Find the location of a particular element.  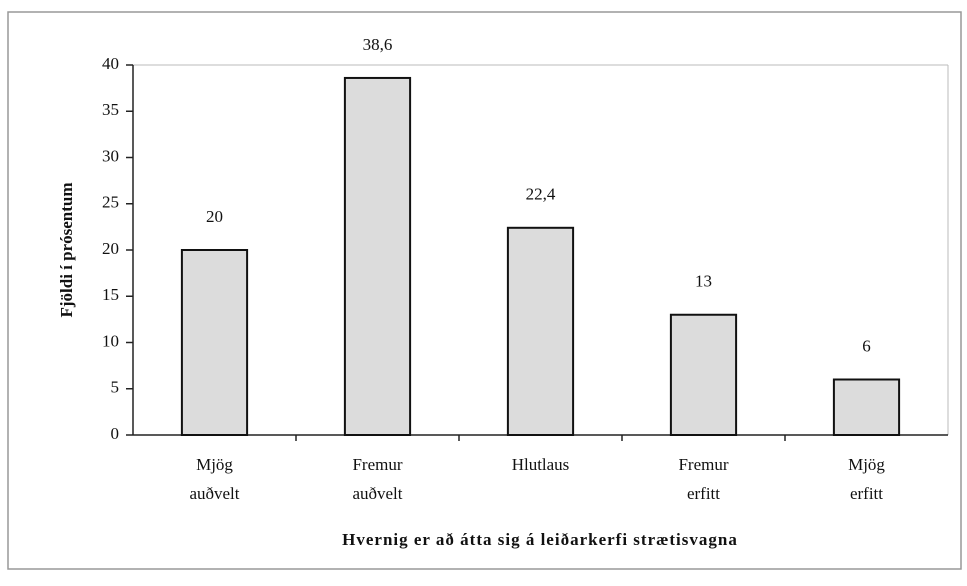

y-tick-label: 20 is located at coordinates (110, 248).